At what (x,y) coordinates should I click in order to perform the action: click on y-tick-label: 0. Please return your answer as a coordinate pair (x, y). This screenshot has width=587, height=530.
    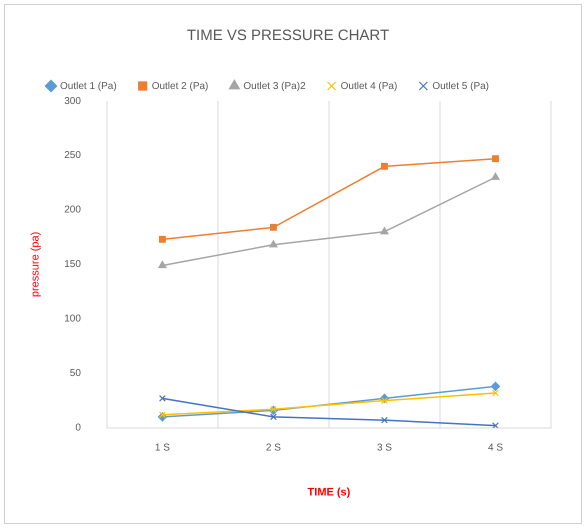
    Looking at the image, I should click on (78, 428).